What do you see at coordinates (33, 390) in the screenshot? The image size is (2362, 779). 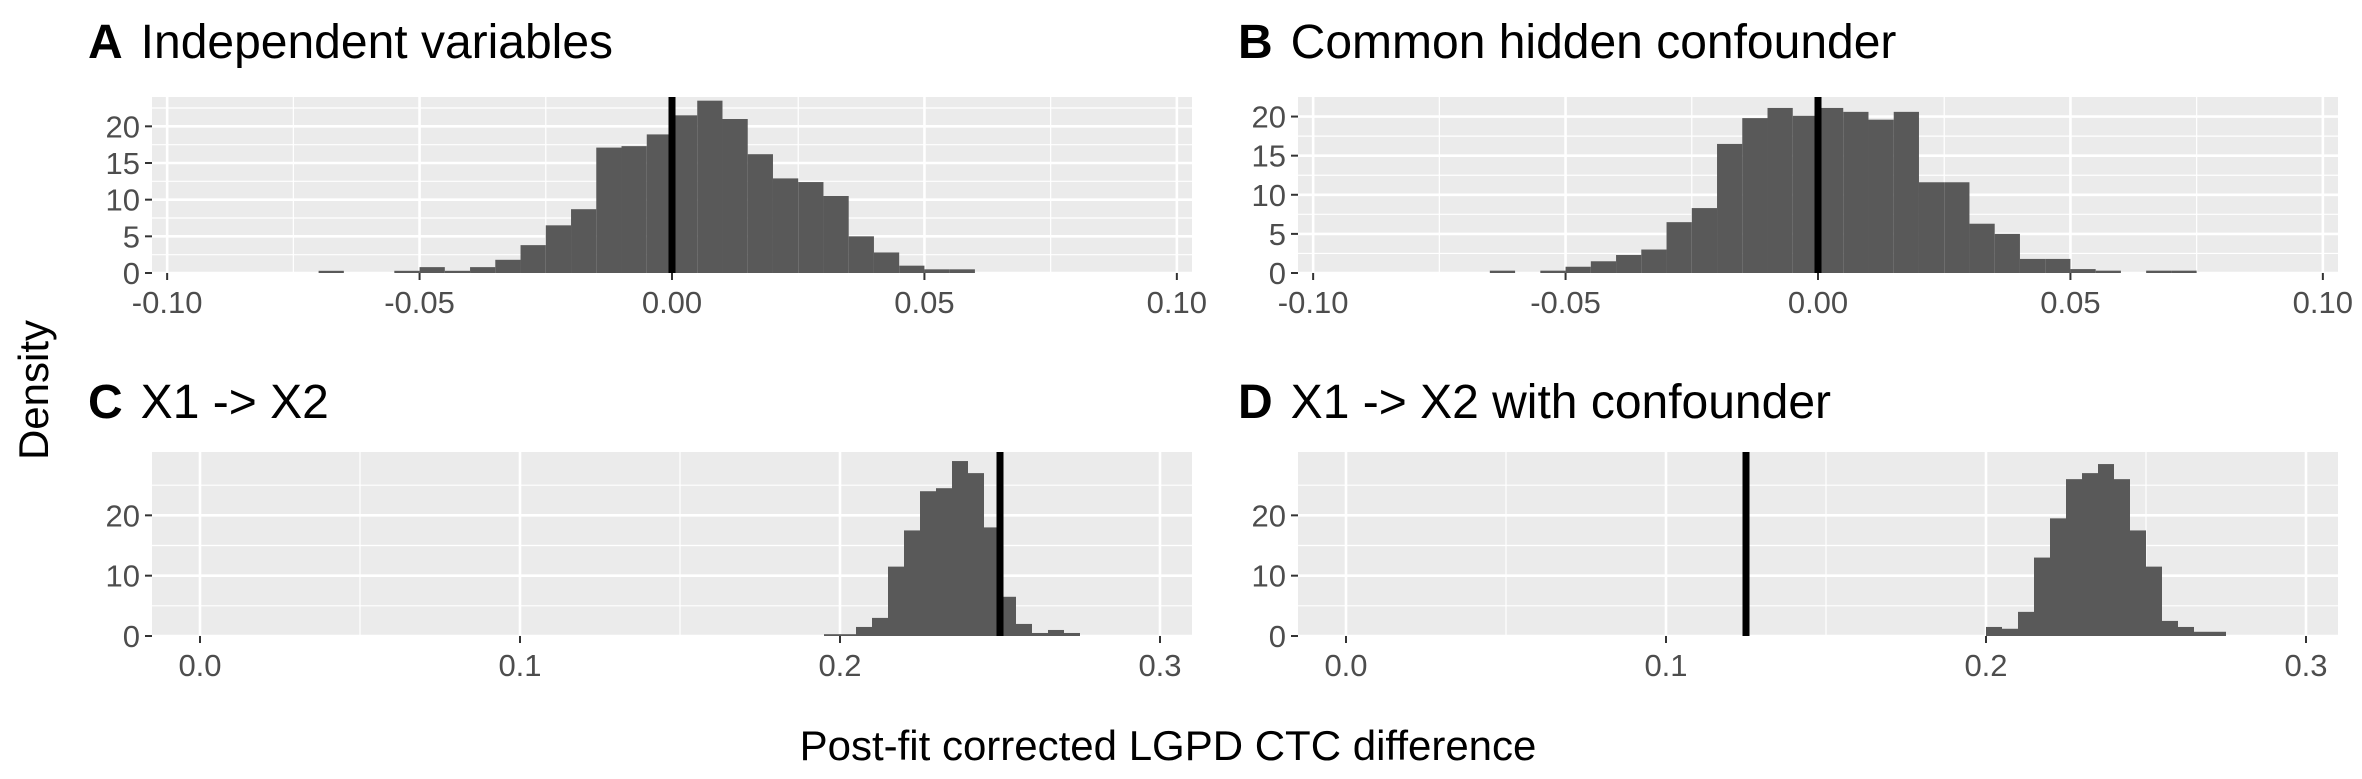 I see `y-axis-title: Density` at bounding box center [33, 390].